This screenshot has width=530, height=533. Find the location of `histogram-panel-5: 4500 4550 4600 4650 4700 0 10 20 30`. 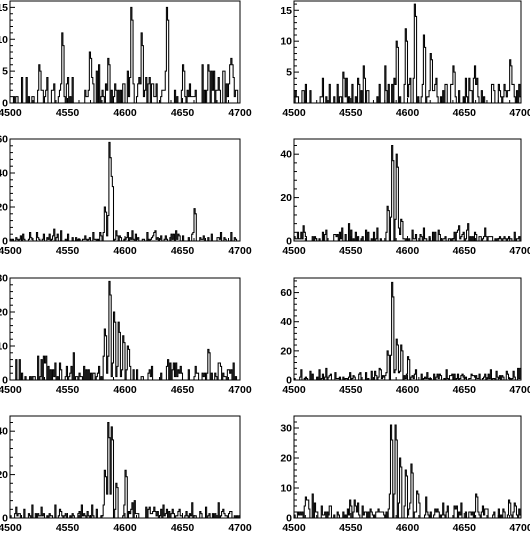

histogram-panel-5: 4500 4550 4600 4650 4700 0 10 20 30 is located at coordinates (126, 335).